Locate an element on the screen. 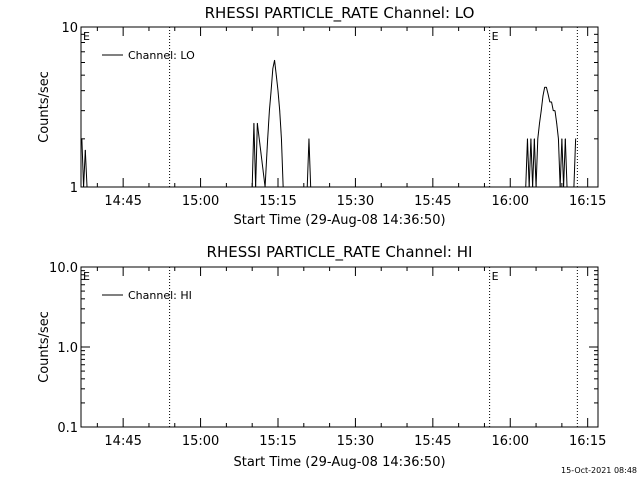  legend-entry: Channel: HI is located at coordinates (160, 295).